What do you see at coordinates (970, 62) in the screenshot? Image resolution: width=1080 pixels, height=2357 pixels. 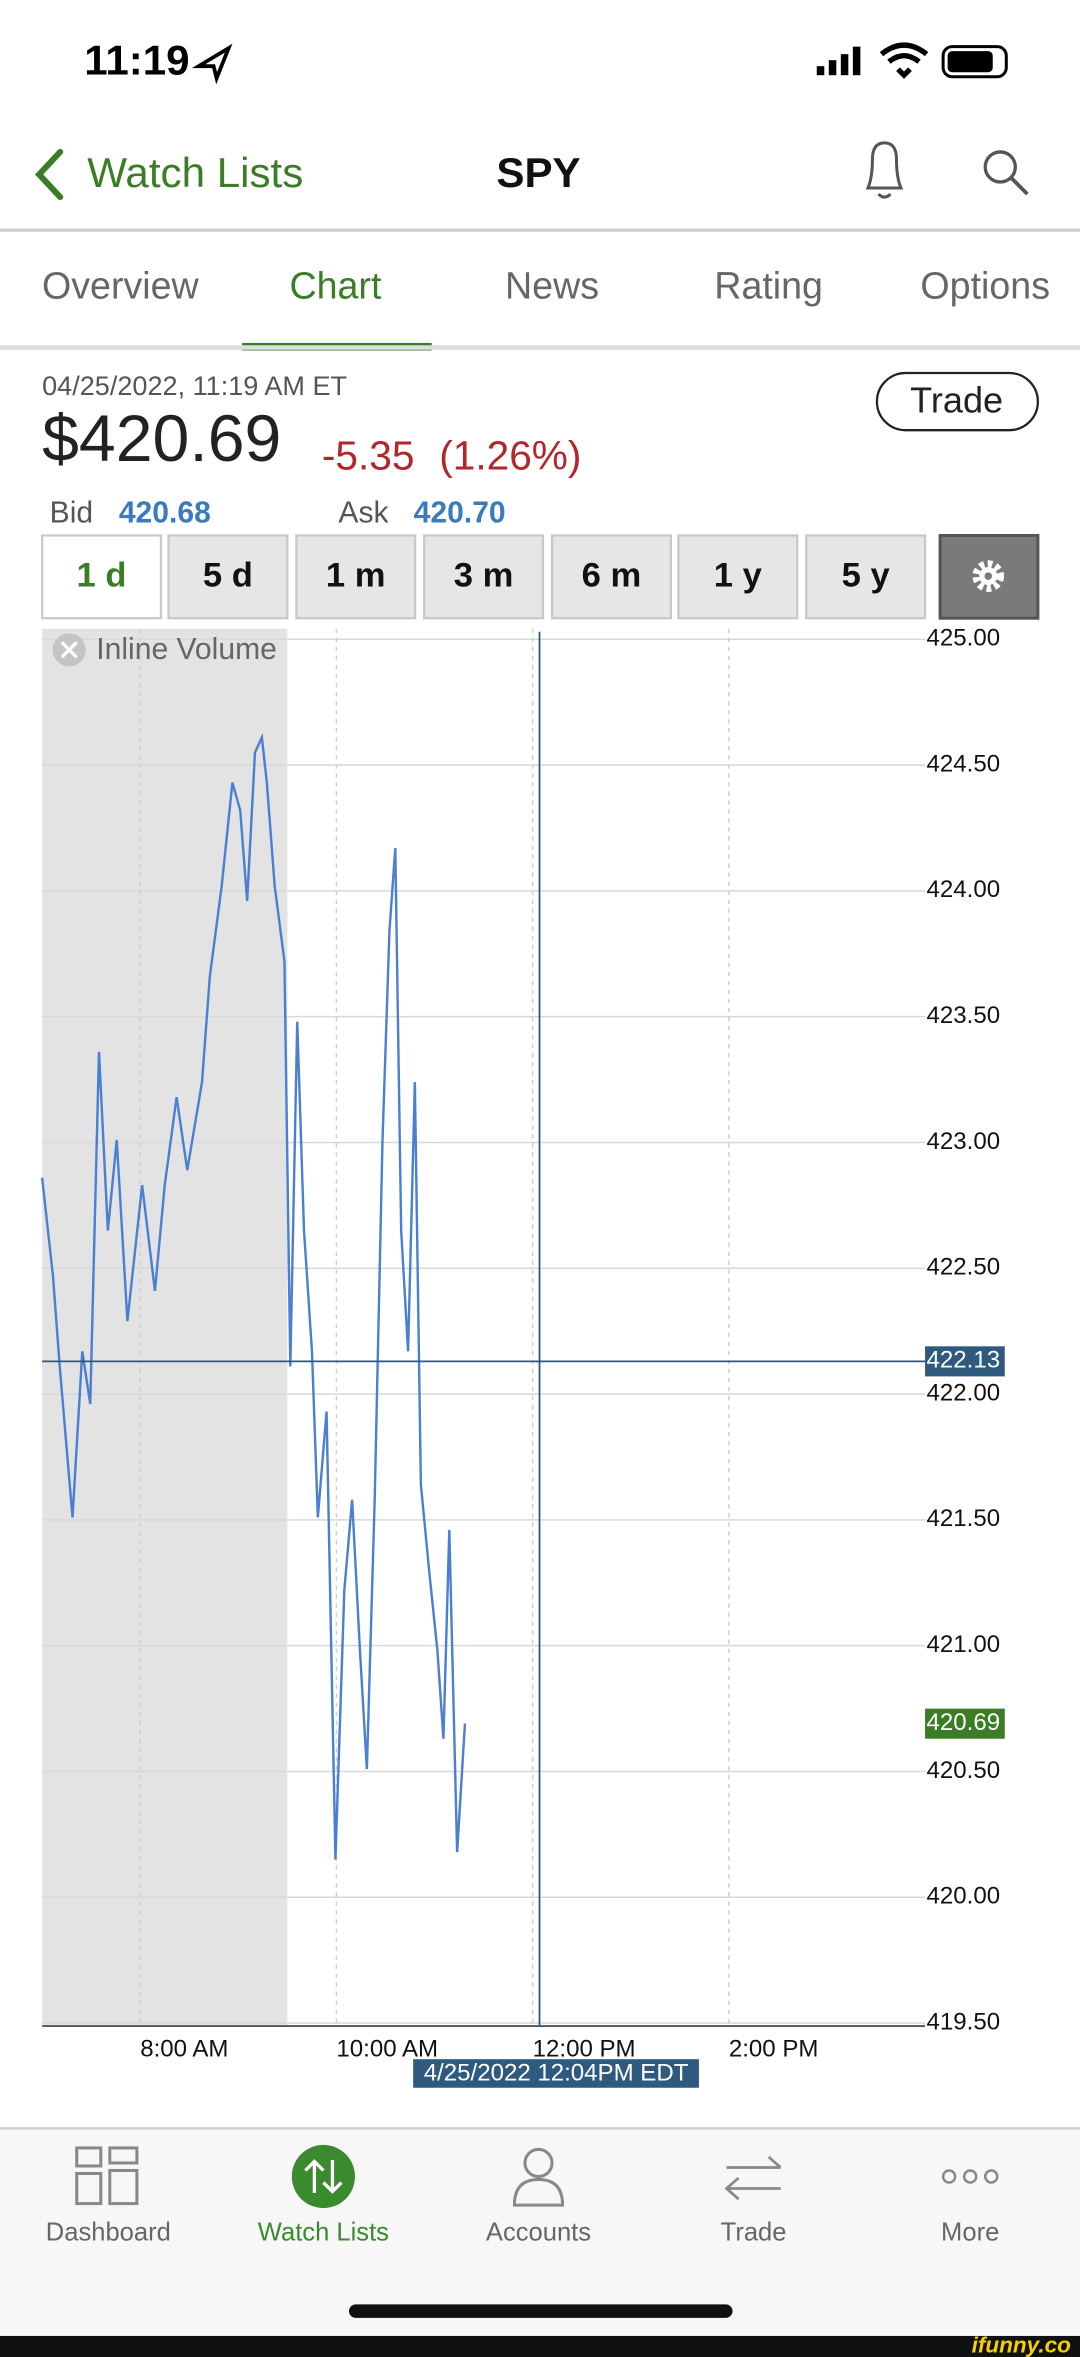 I see `battery-level` at bounding box center [970, 62].